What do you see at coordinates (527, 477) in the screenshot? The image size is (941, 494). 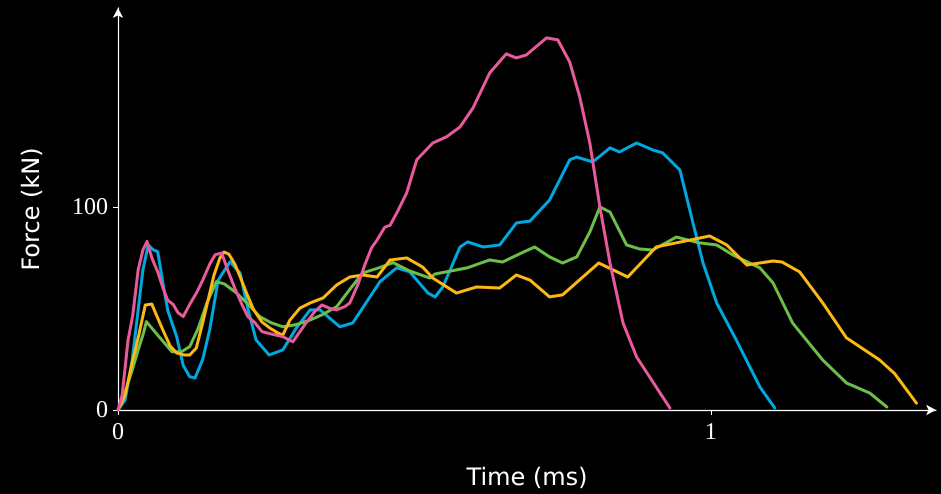 I see `x-axis-title: Time (ms)` at bounding box center [527, 477].